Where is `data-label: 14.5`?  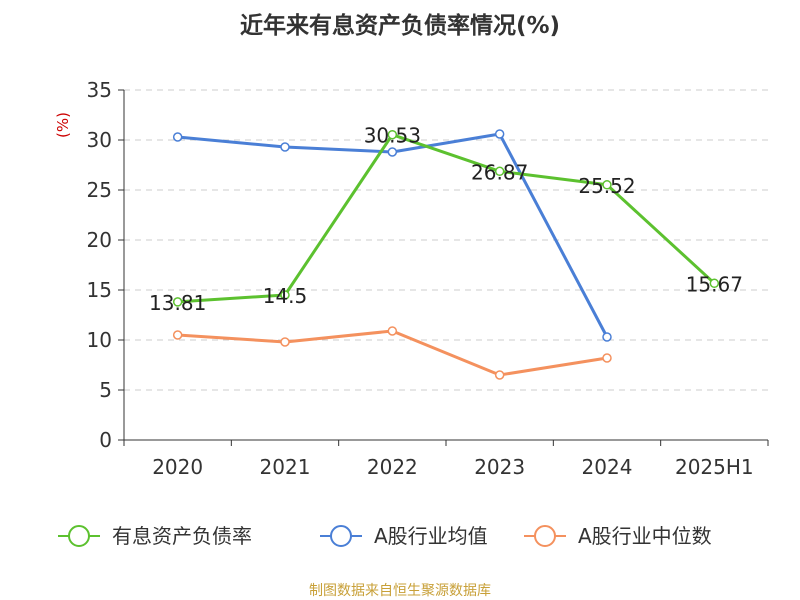 data-label: 14.5 is located at coordinates (285, 296).